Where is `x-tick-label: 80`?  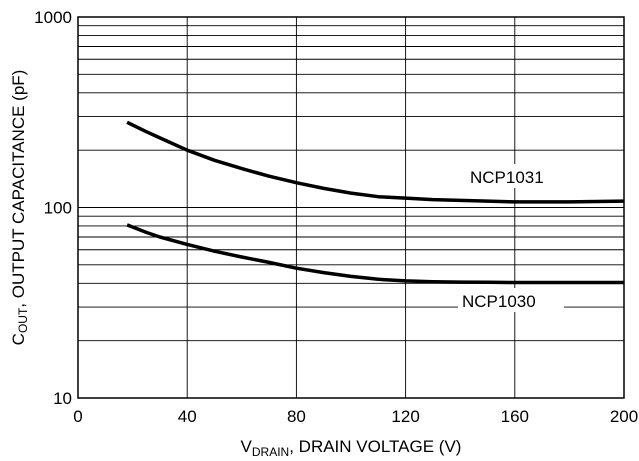
x-tick-label: 80 is located at coordinates (296, 416).